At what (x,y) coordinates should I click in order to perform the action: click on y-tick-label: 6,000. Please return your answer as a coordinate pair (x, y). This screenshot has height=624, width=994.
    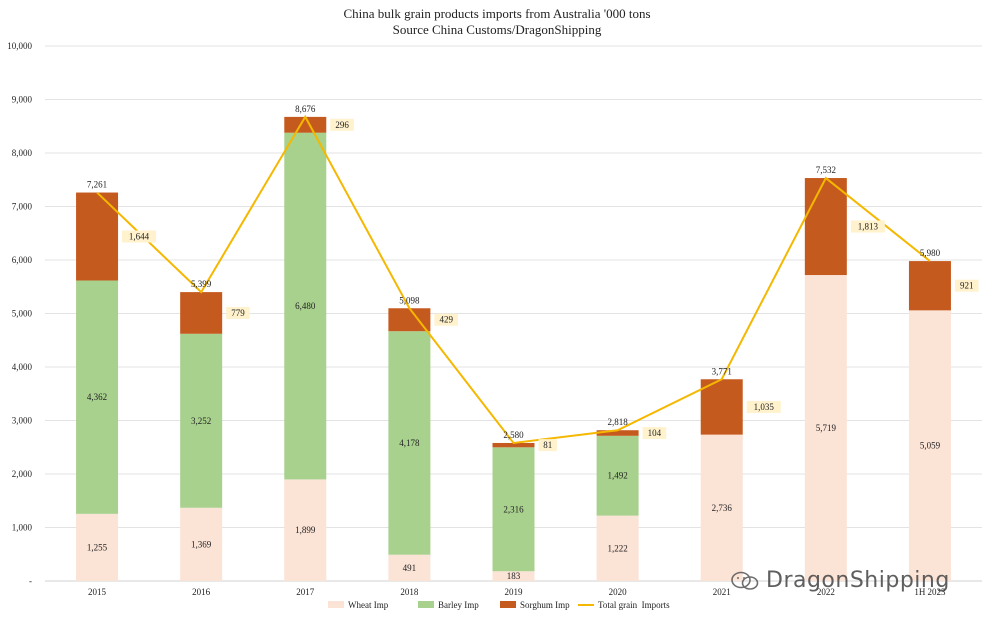
    Looking at the image, I should click on (22, 260).